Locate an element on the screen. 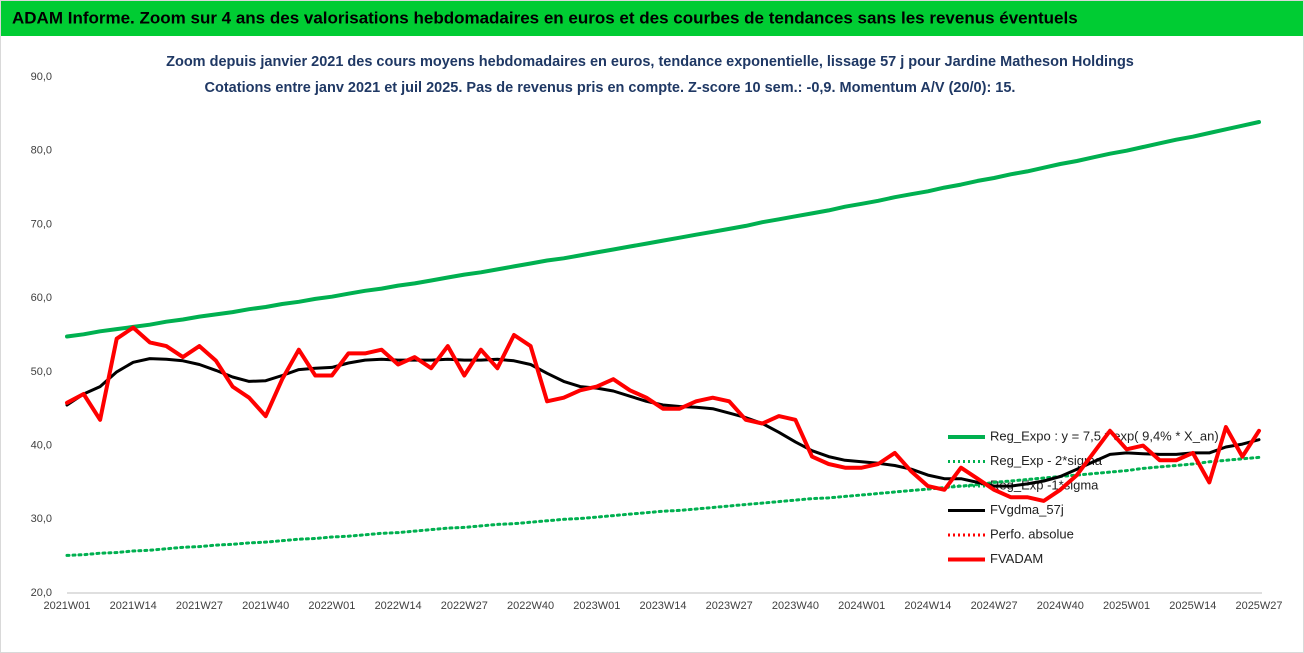 This screenshot has width=1304, height=653. x-tick-label: 2022W27 is located at coordinates (464, 606).